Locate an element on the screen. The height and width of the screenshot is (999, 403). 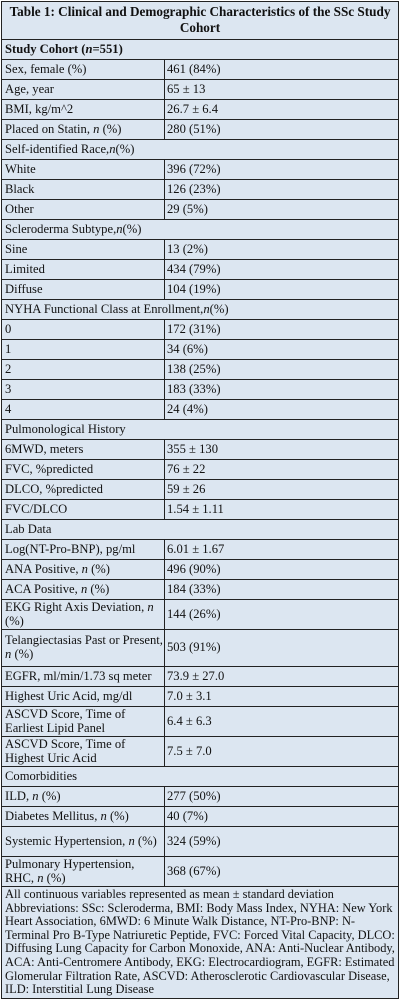
table-row: BMI, kg/m^2 26.7 ± 6.4 is located at coordinates (200, 110).